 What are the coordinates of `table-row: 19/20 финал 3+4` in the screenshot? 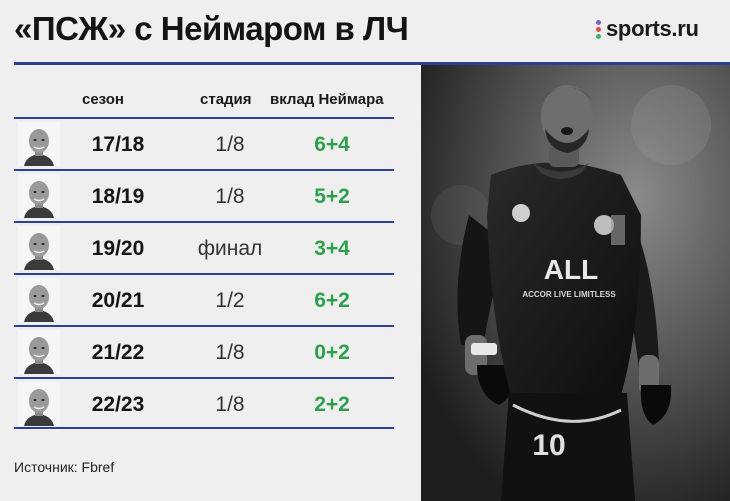 It's located at (204, 247).